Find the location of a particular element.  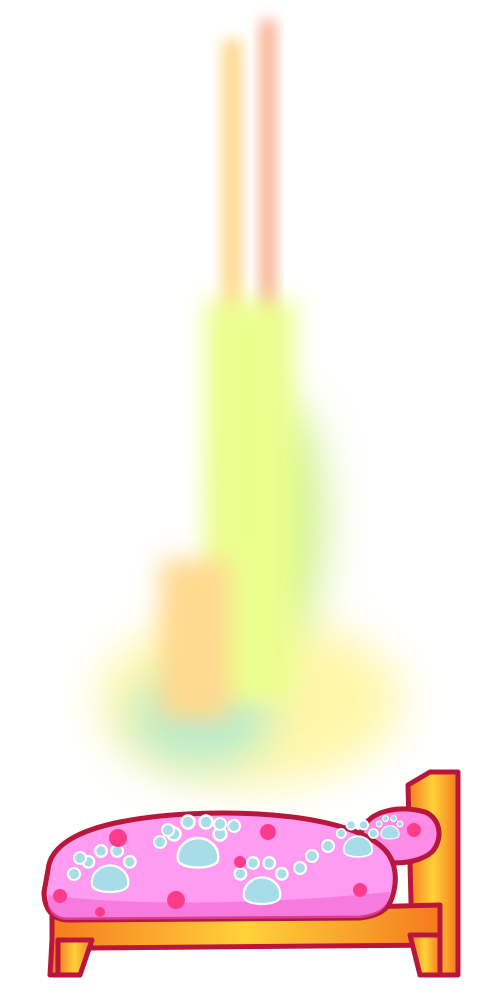

dot-pattern is located at coordinates (237, 870).